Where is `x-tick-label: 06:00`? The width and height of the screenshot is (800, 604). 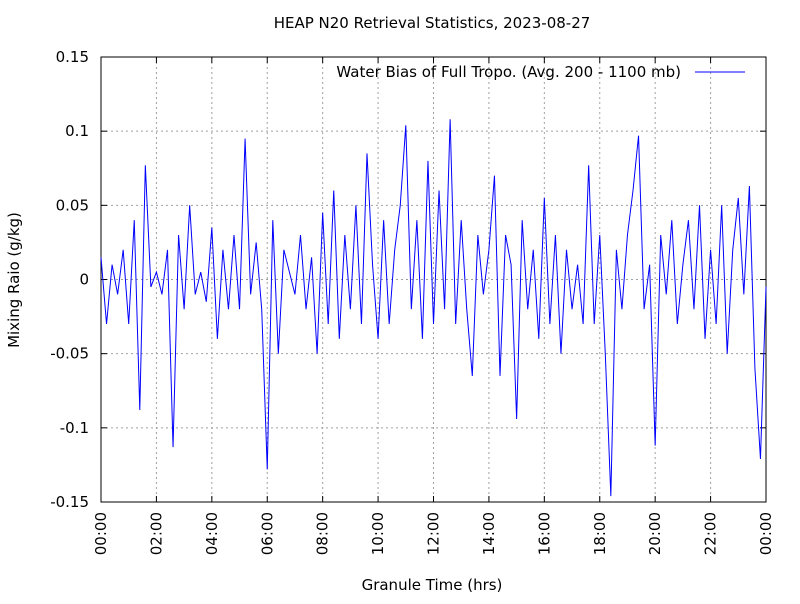 x-tick-label: 06:00 is located at coordinates (267, 533).